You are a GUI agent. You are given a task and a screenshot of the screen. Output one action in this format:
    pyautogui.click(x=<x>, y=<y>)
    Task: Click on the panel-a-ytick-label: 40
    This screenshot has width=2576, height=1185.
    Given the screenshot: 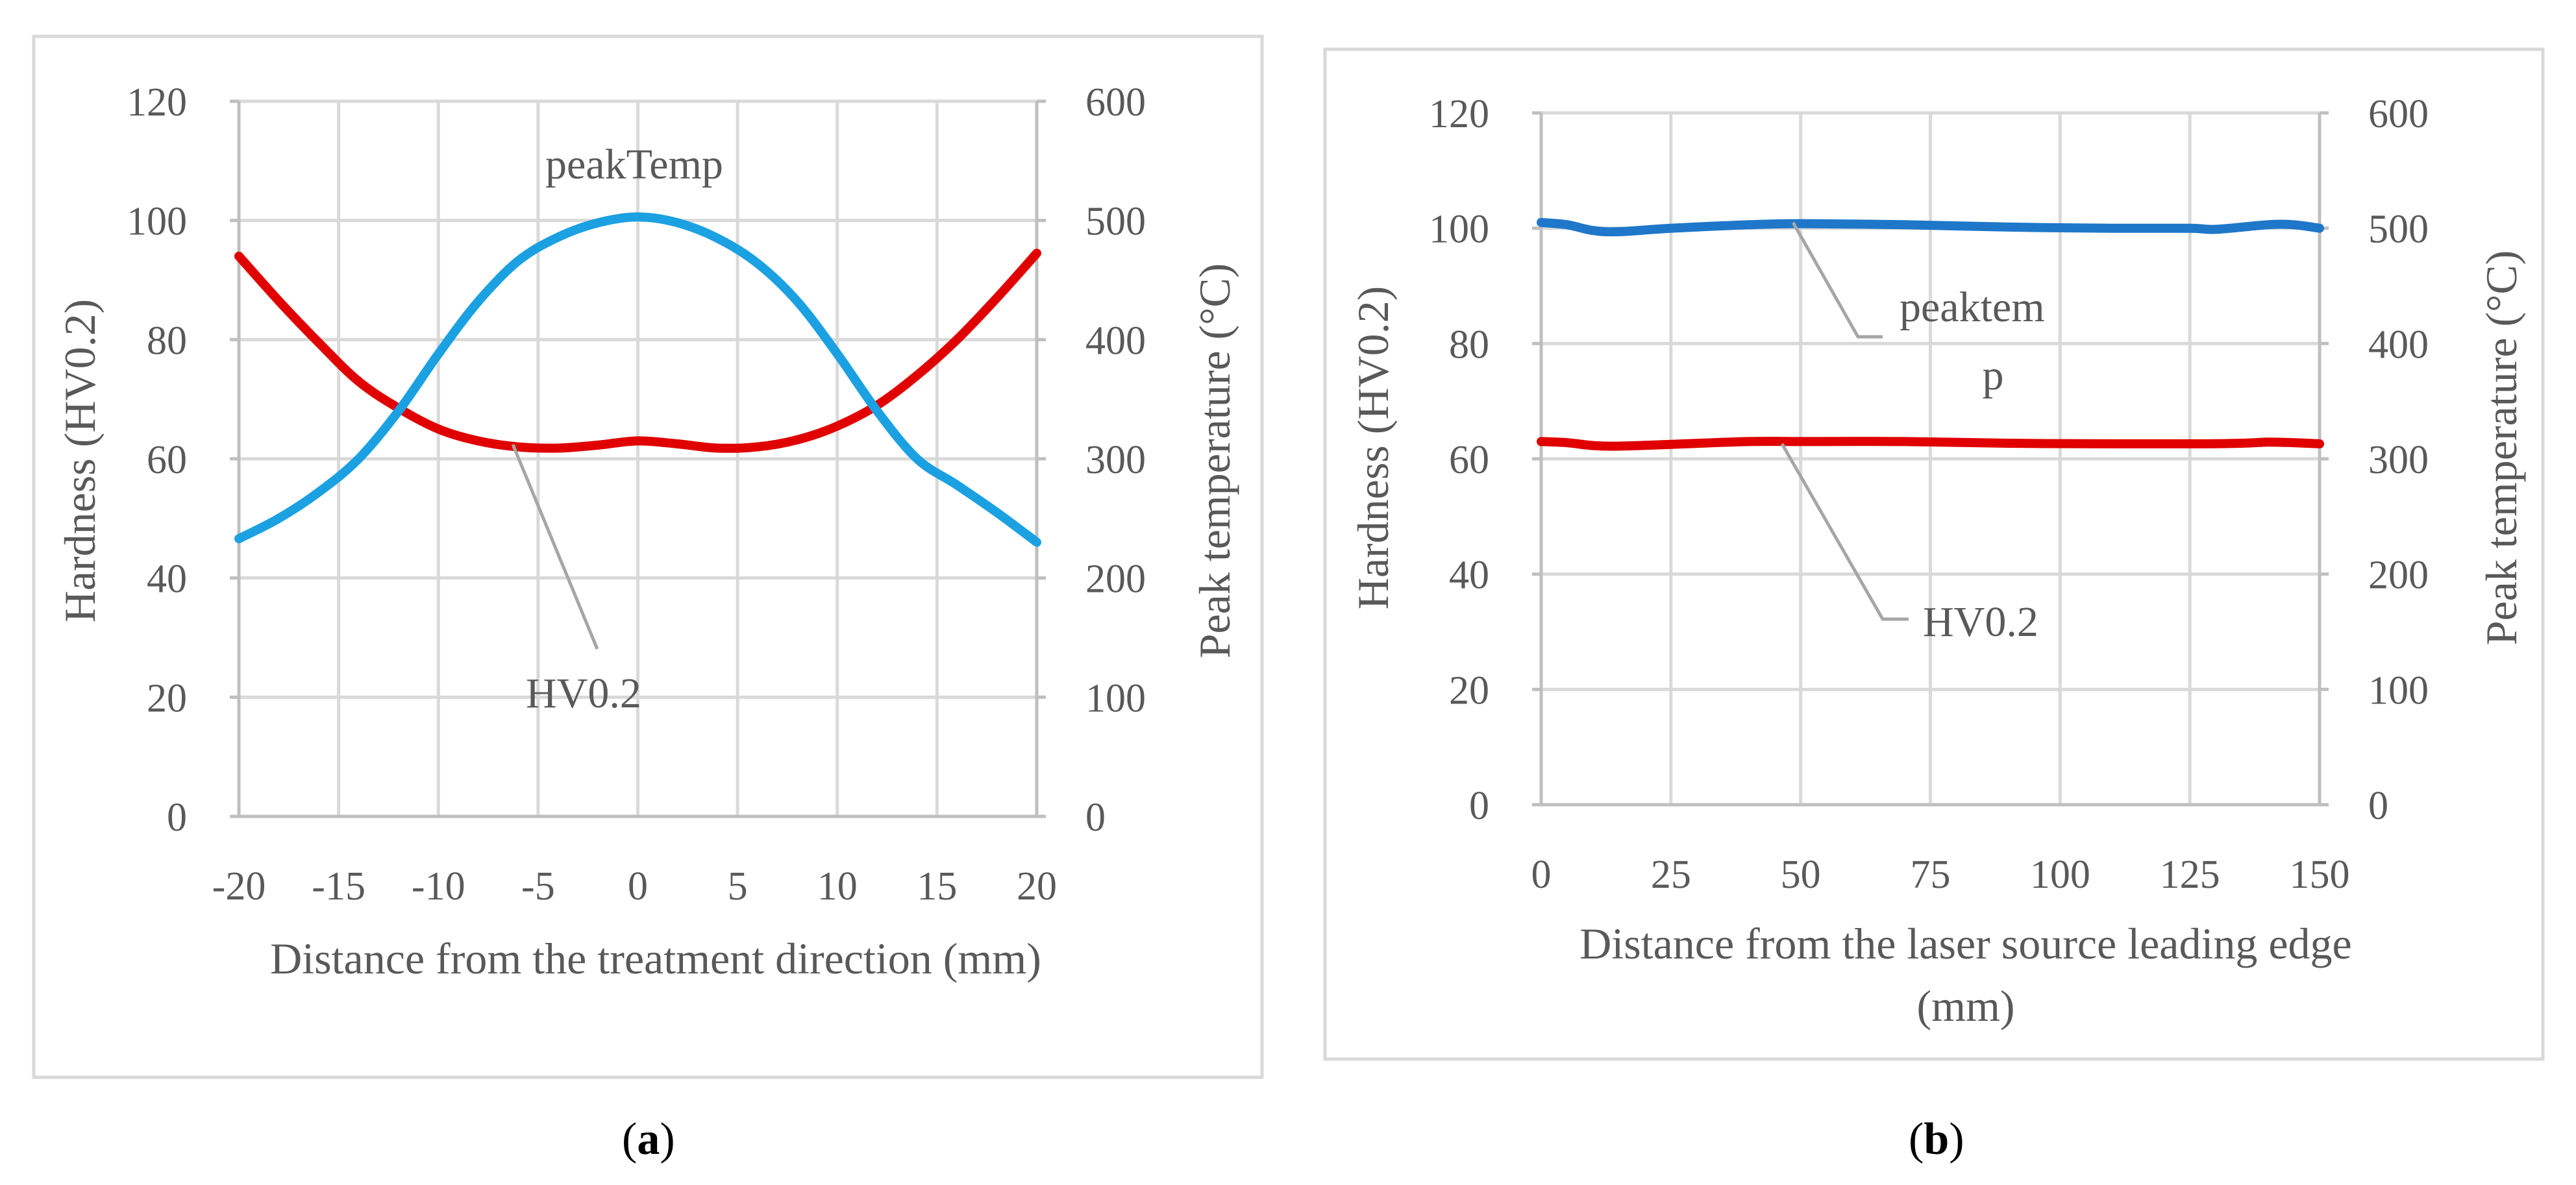 What is the action you would take?
    pyautogui.click(x=167, y=579)
    